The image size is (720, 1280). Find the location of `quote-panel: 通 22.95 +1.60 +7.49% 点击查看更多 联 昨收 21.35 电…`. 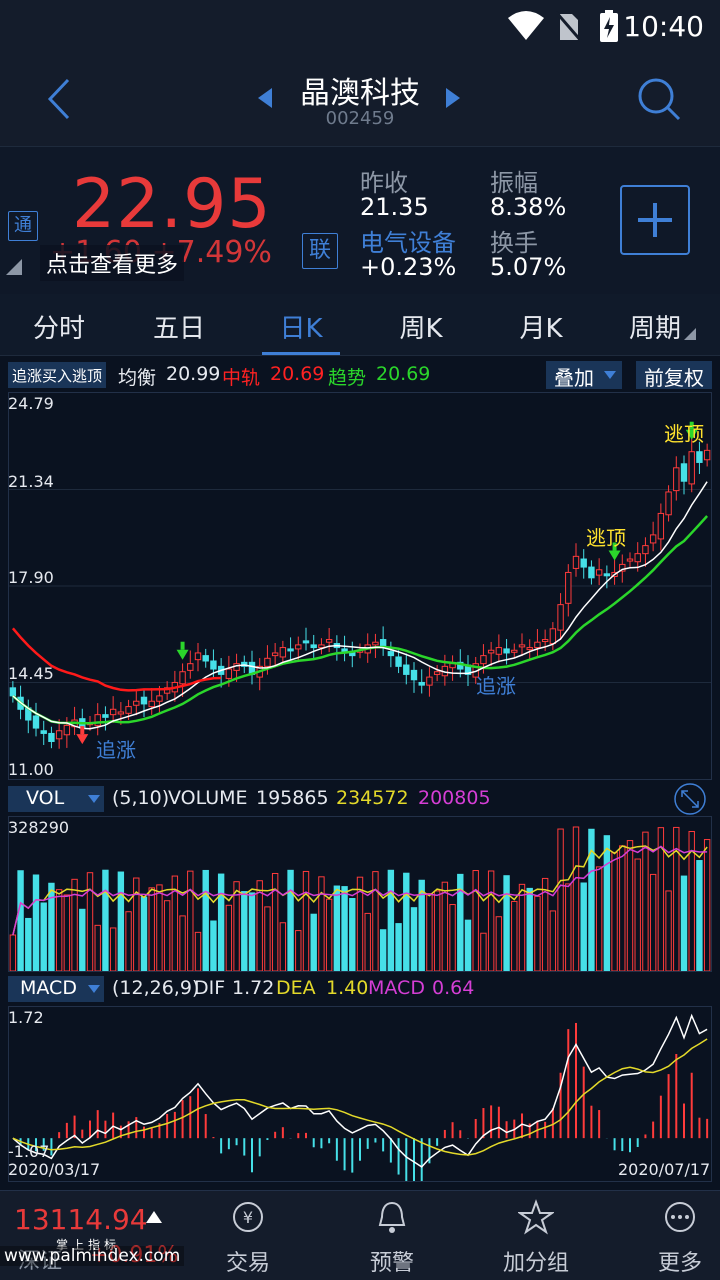

quote-panel: 通 22.95 +1.60 +7.49% 点击查看更多 联 昨收 21.35 电… is located at coordinates (360, 220).